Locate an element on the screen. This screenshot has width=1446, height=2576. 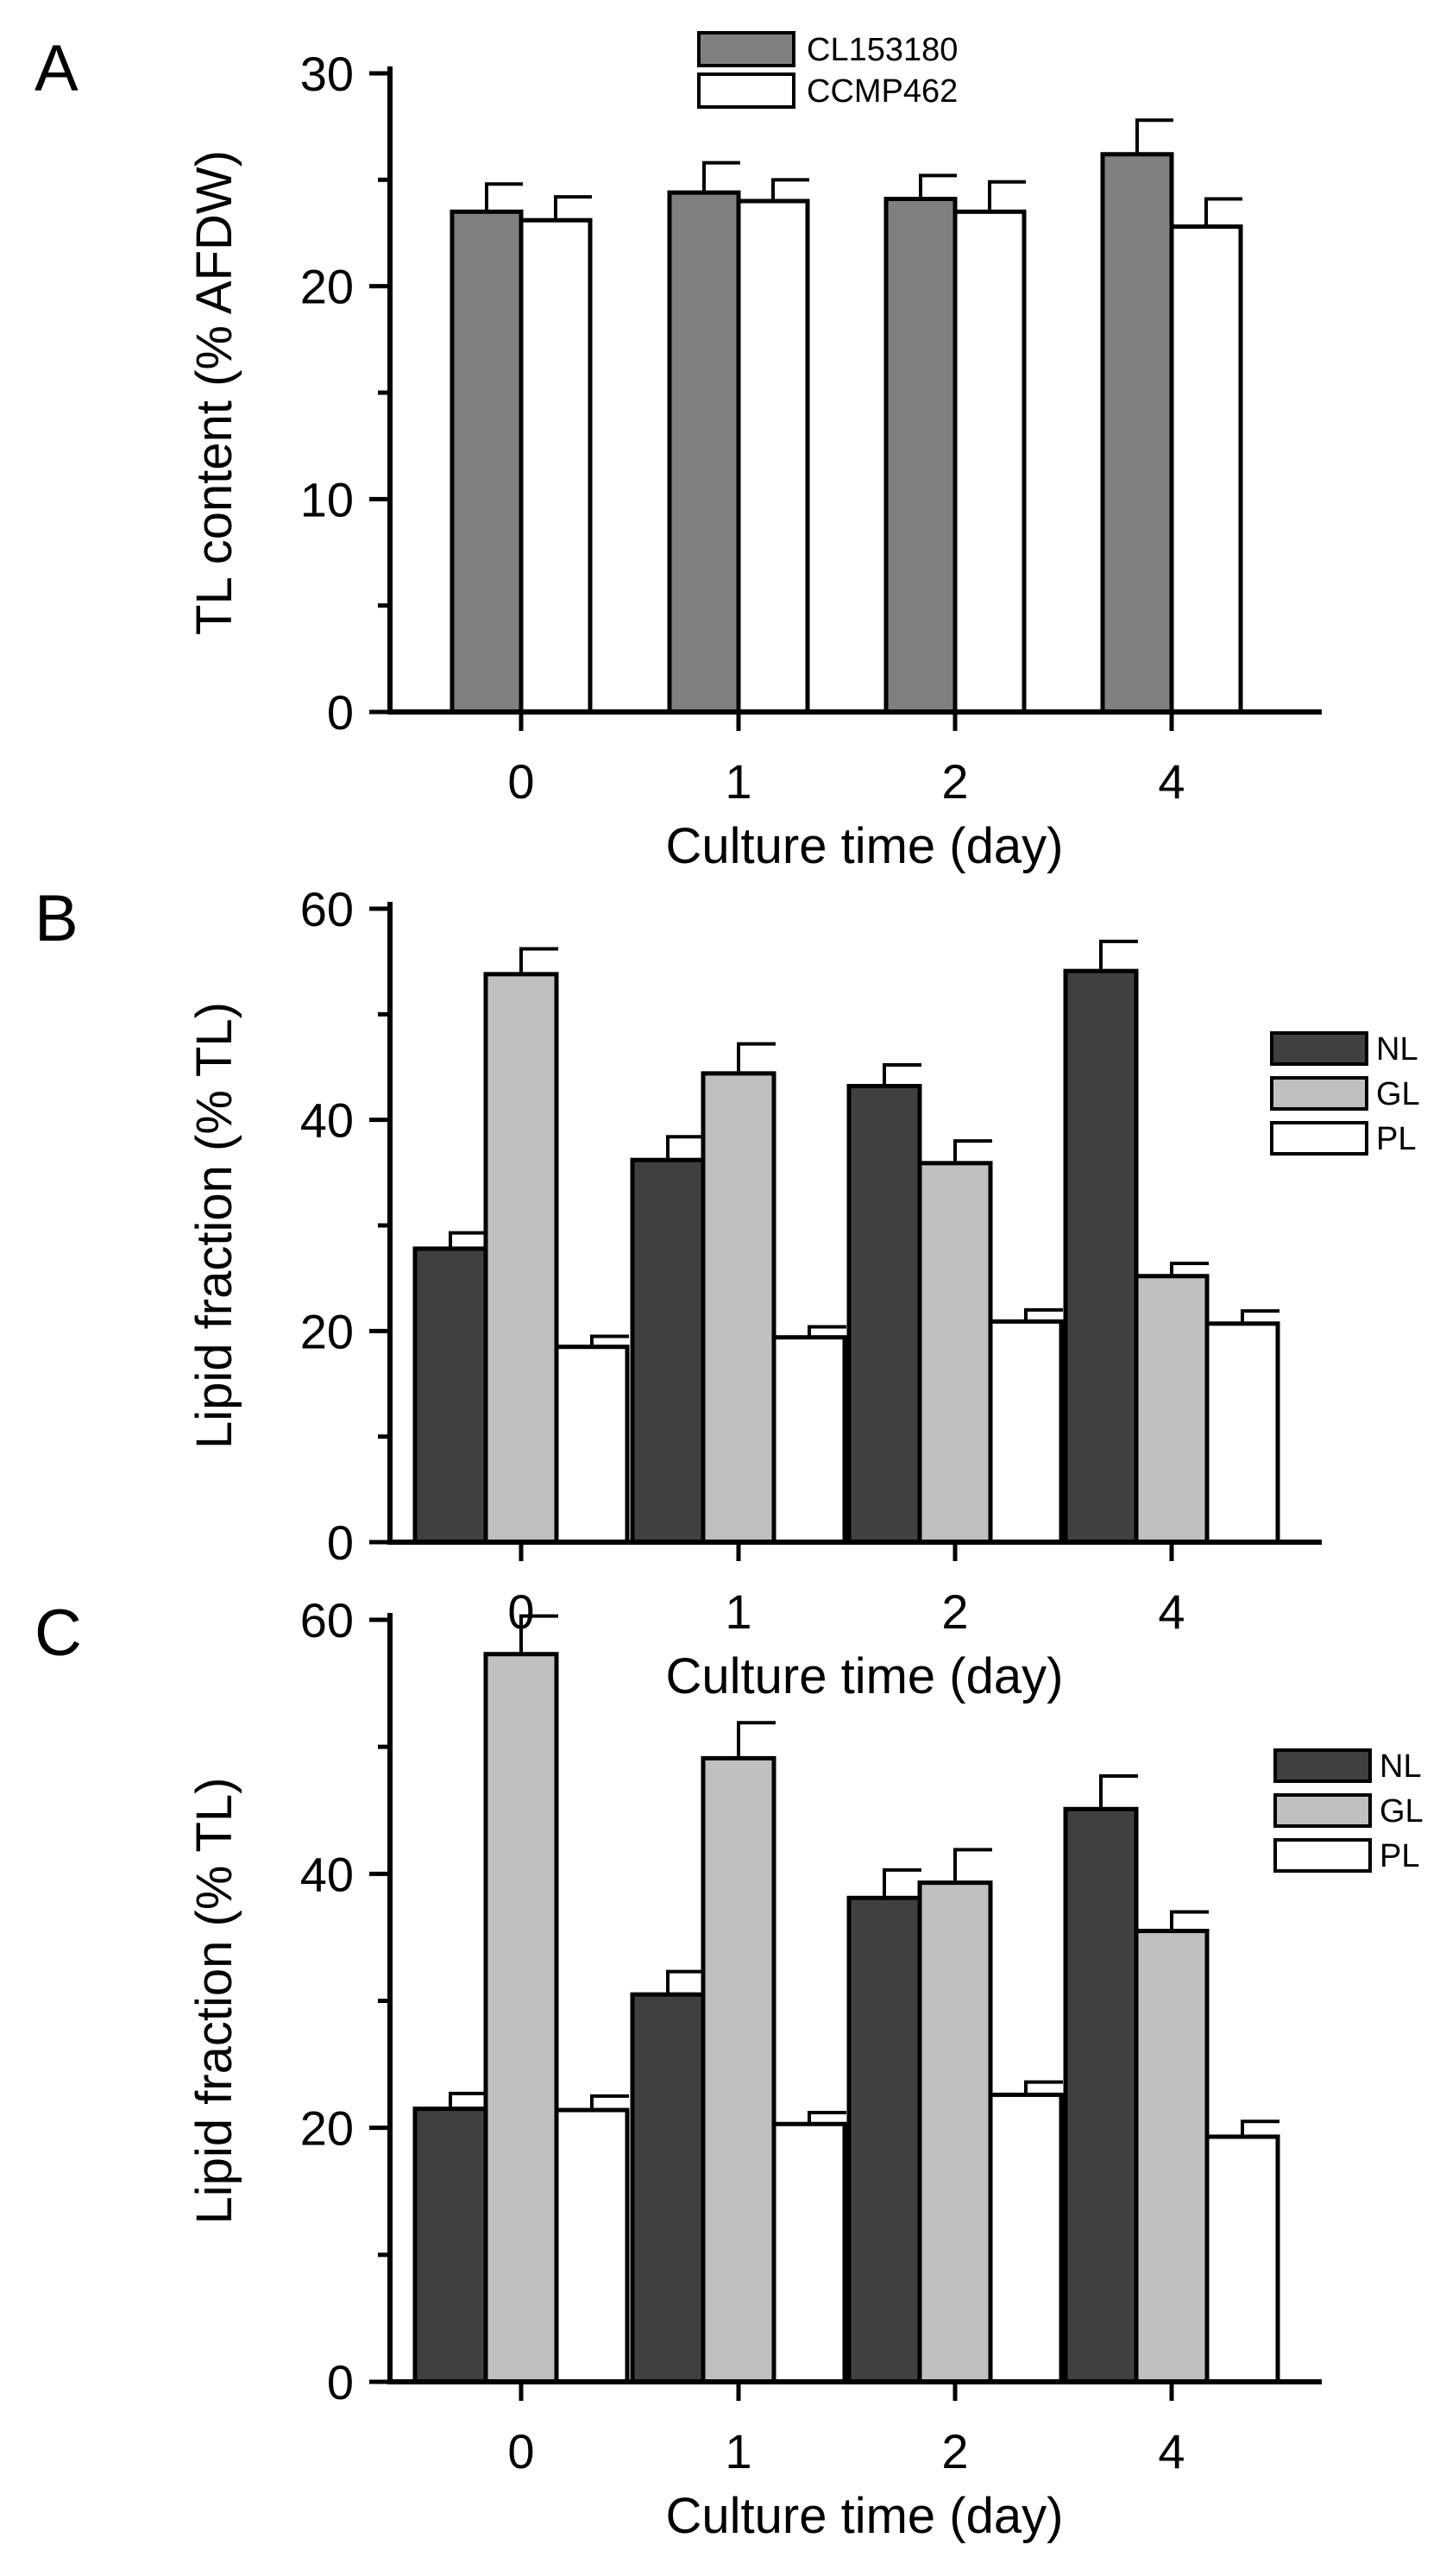
panel-label: B is located at coordinates (57, 919).